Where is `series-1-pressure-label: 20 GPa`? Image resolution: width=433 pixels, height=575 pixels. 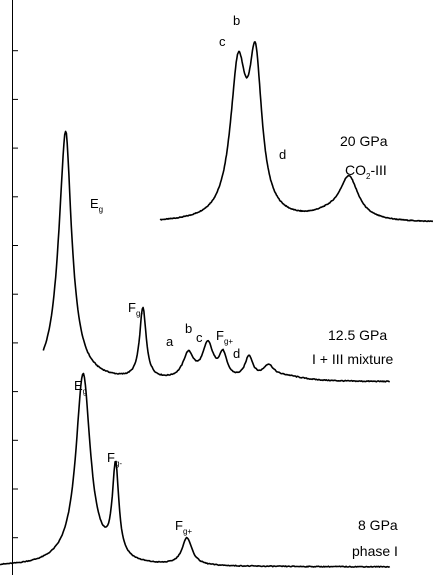
series-1-pressure-label: 20 GPa is located at coordinates (364, 141).